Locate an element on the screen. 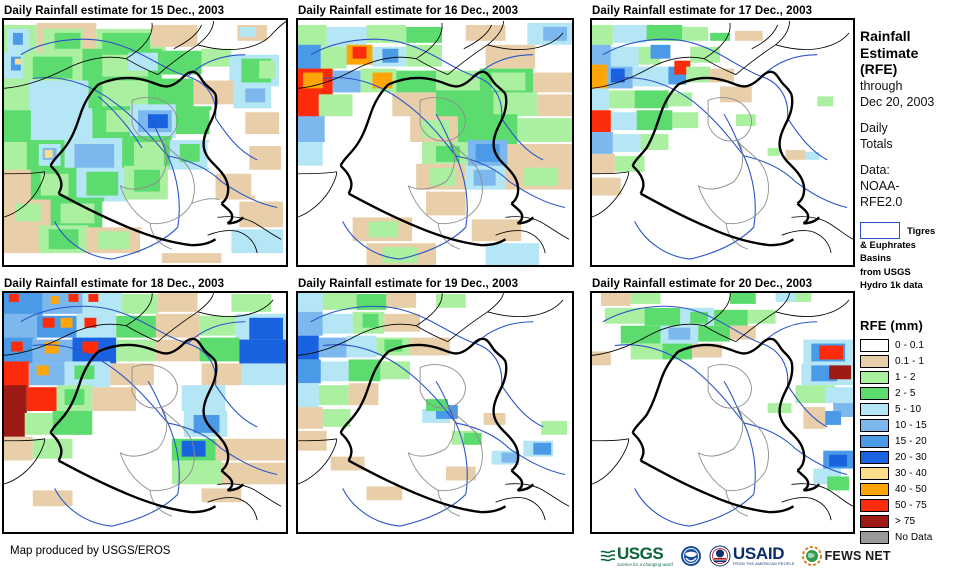  sidebar-title-line2: Estimate is located at coordinates (889, 52).